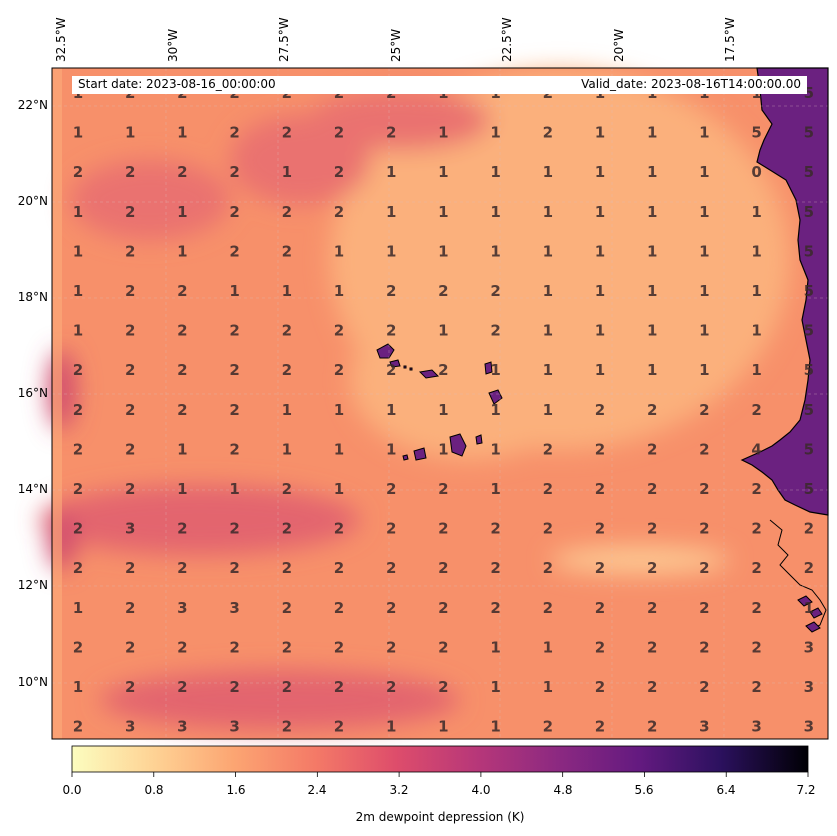  What do you see at coordinates (495, 397) in the screenshot?
I see `island-boa-vista` at bounding box center [495, 397].